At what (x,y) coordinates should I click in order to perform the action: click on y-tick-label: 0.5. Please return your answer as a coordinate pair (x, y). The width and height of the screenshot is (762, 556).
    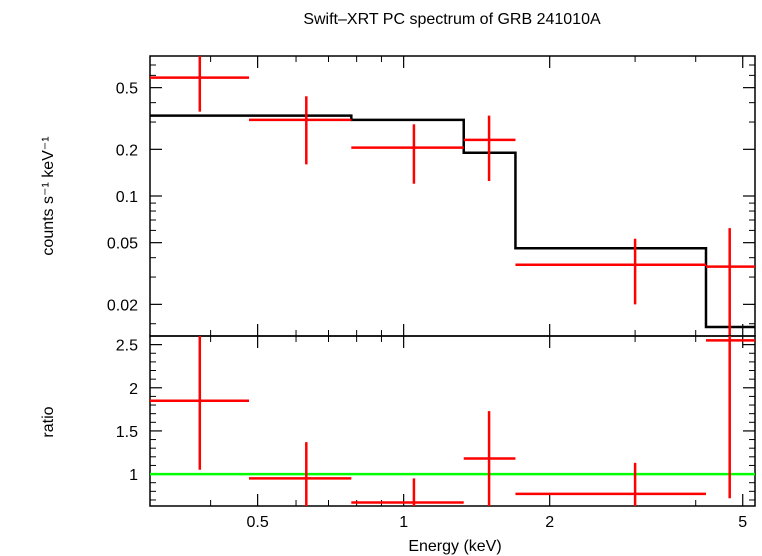
    Looking at the image, I should click on (127, 89).